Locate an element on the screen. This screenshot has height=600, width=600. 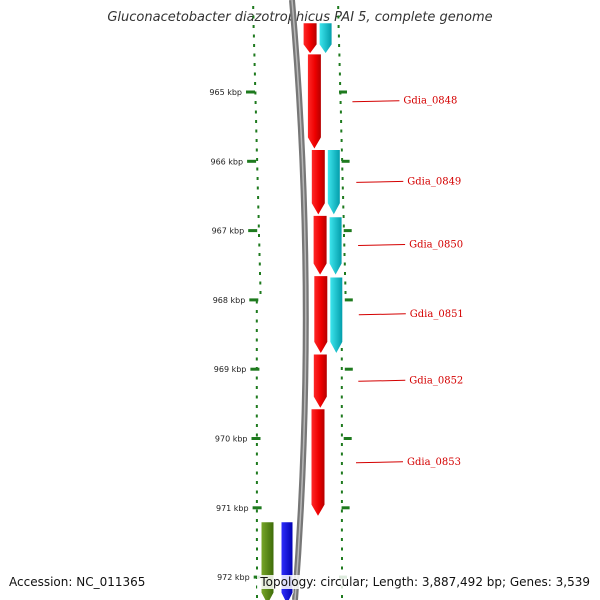
tick-label: 971 kbp is located at coordinates (232, 508).